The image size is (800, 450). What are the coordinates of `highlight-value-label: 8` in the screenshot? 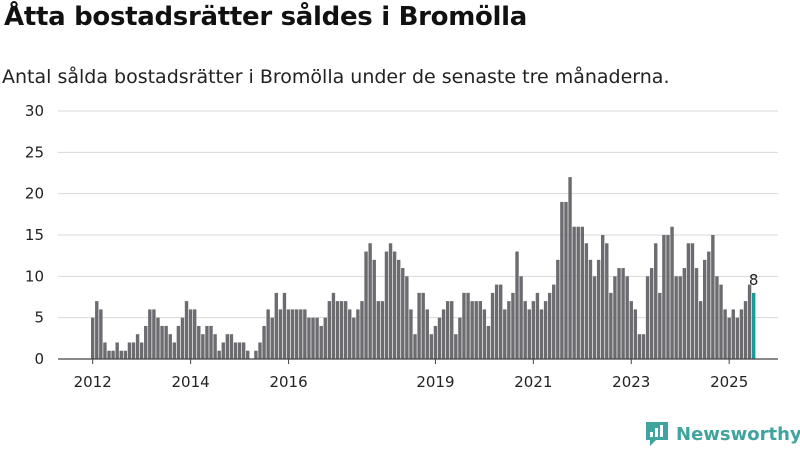 It's located at (754, 280).